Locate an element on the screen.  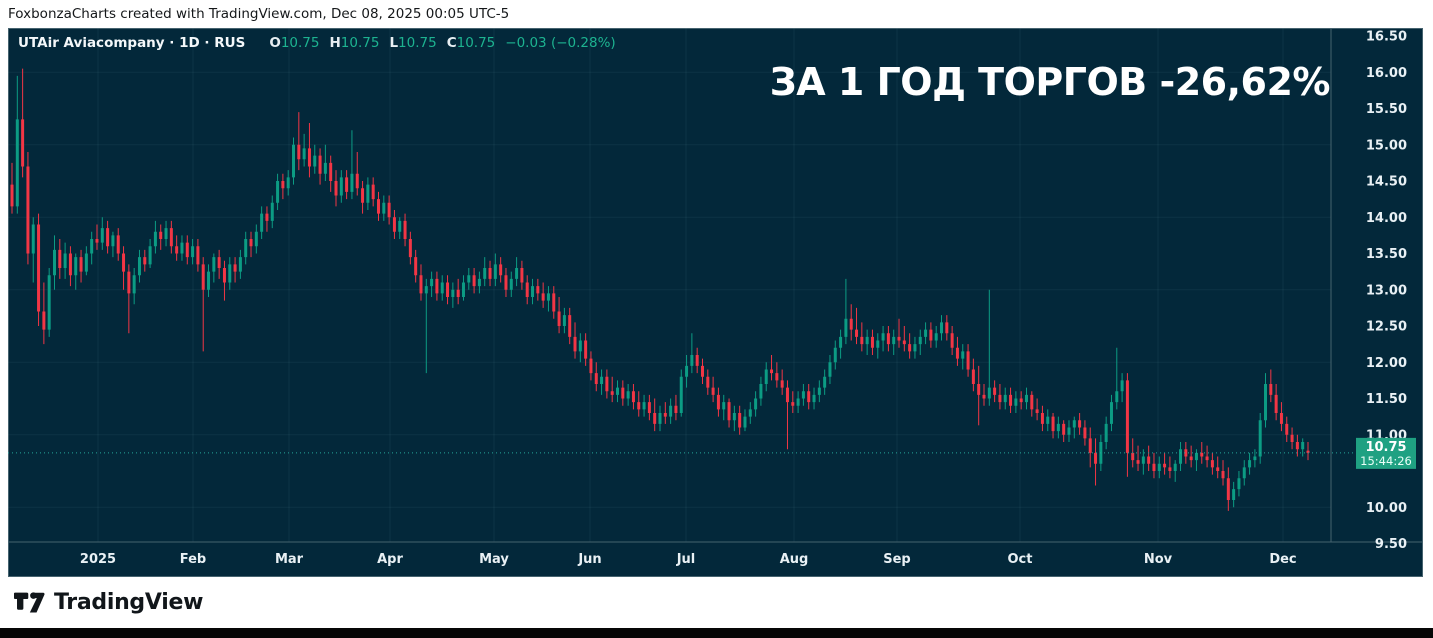
time-tick-label: Jun is located at coordinates (589, 559).